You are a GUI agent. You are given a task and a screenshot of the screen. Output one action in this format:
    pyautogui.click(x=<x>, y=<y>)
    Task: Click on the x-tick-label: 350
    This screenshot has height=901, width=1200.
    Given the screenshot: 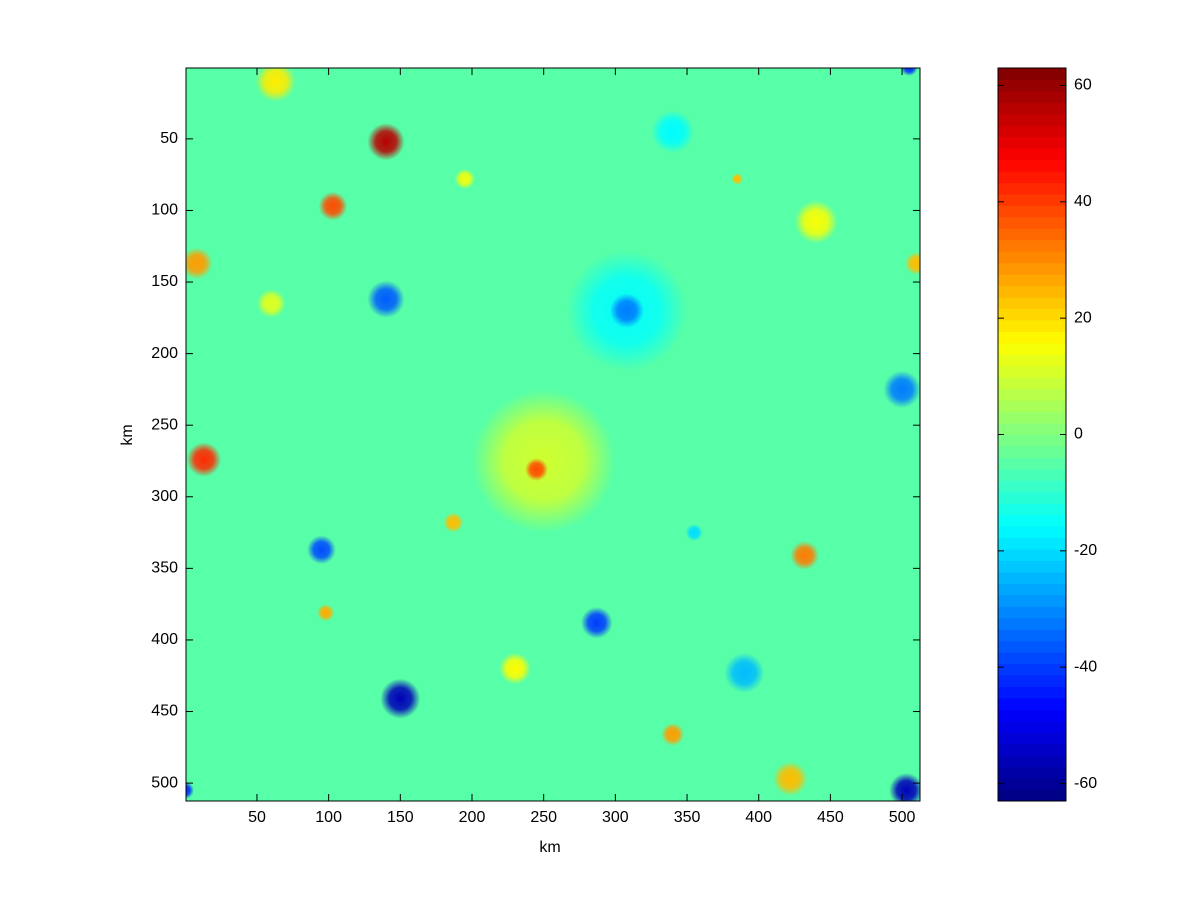 What is the action you would take?
    pyautogui.click(x=687, y=817)
    